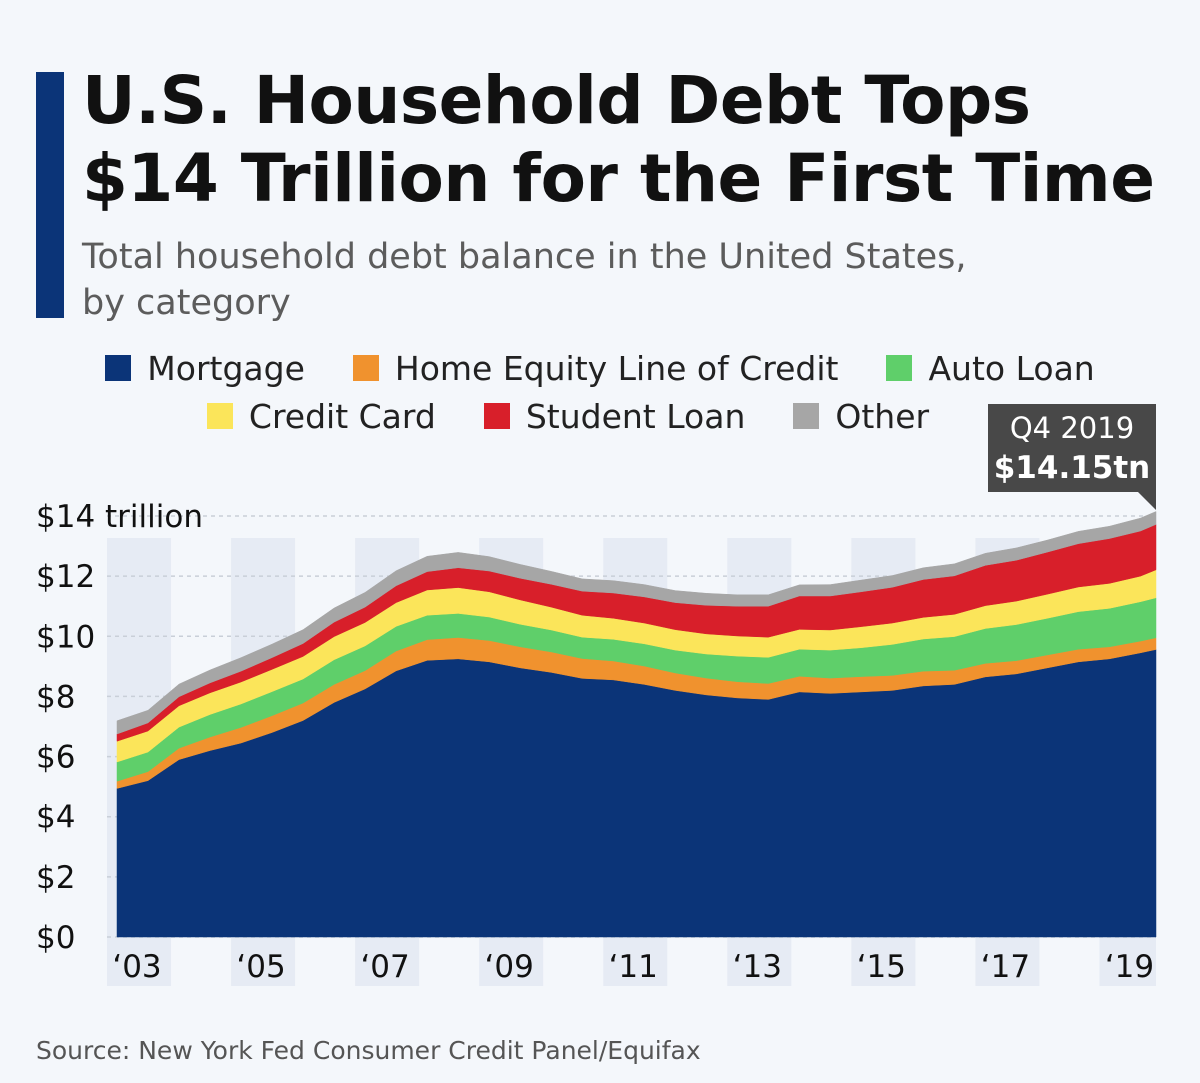 This screenshot has height=1083, width=1200. I want to click on x-tick-label-2005: ‘05, so click(260, 967).